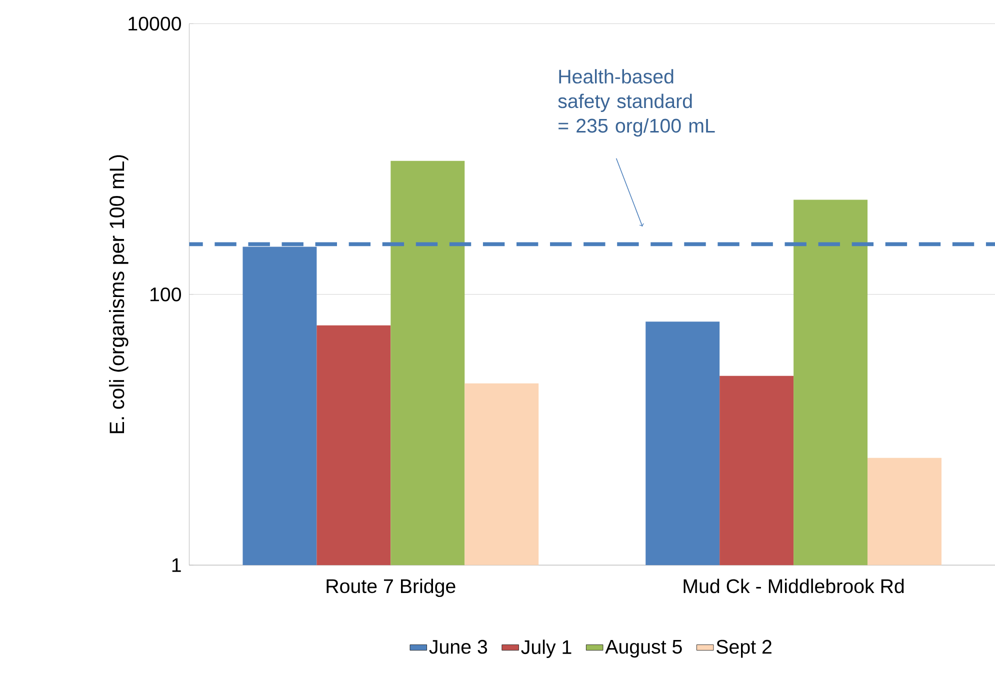 This screenshot has height=679, width=995. I want to click on legend-label: Sept 2, so click(744, 649).